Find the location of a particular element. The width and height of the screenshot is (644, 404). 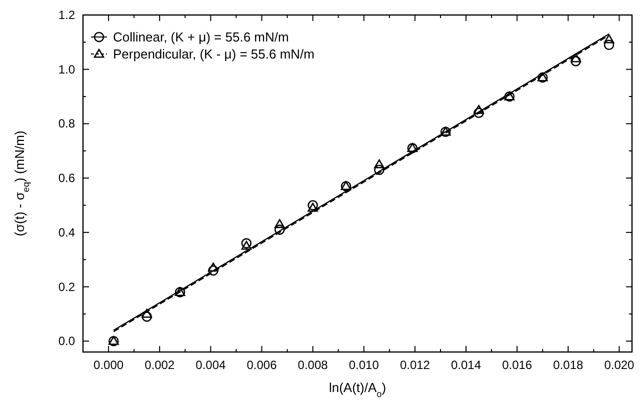

x-tick-label: 0.010 is located at coordinates (364, 365).